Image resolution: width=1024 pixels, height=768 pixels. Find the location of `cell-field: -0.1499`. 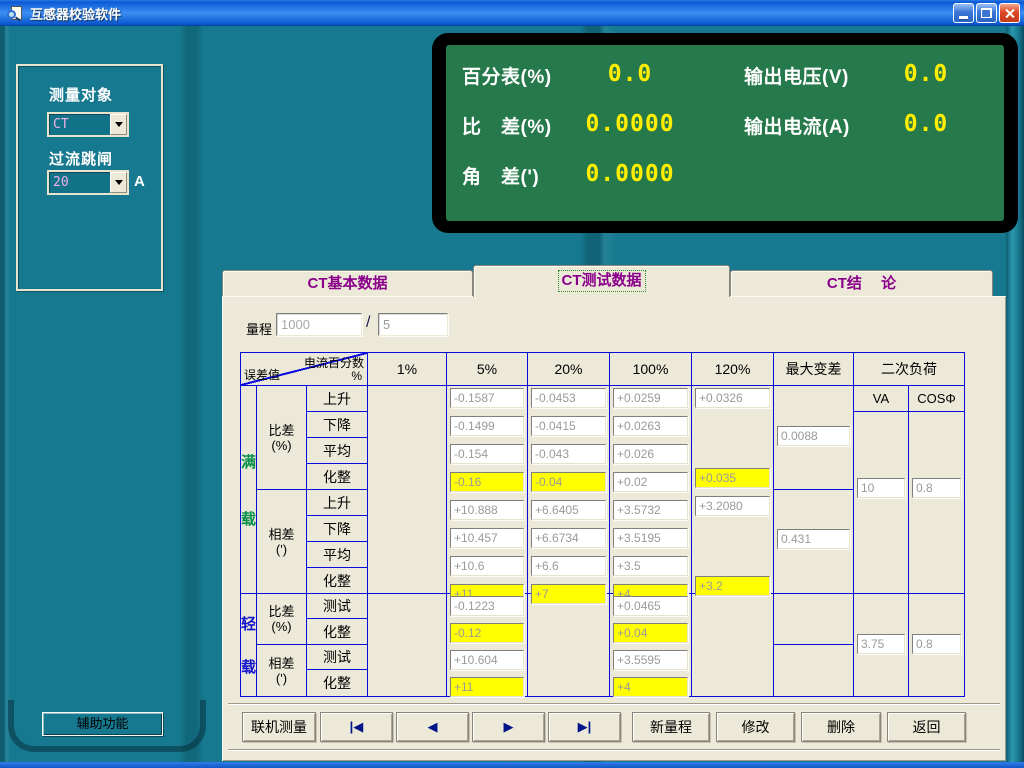

cell-field: -0.1499 is located at coordinates (487, 426).